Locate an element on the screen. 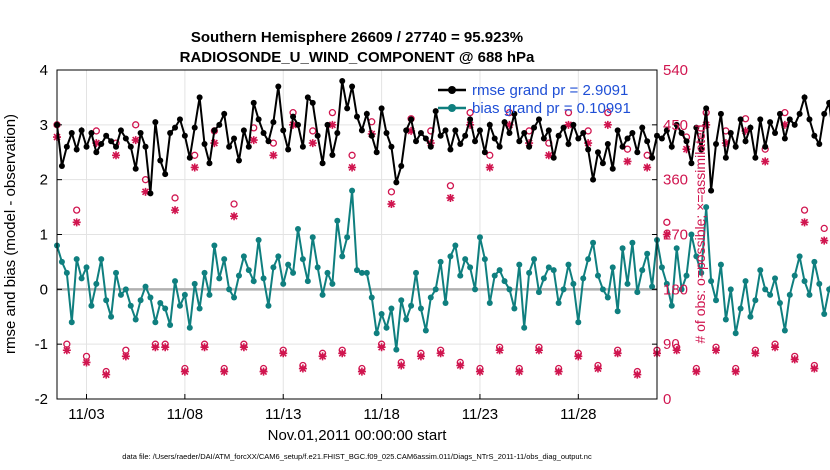 The width and height of the screenshot is (830, 470). y-right-tick-label: 0 is located at coordinates (667, 399).